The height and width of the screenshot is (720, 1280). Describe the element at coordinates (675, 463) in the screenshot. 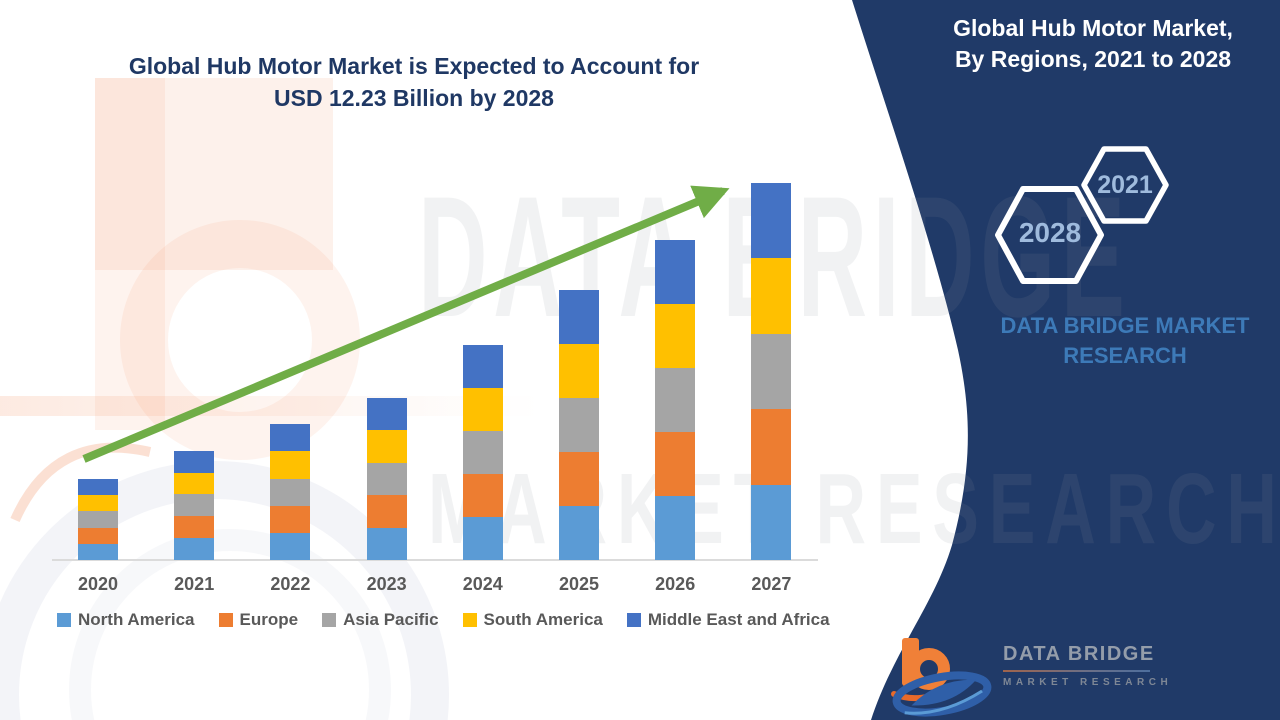

I see `bar-segment-2026-europe` at that location.